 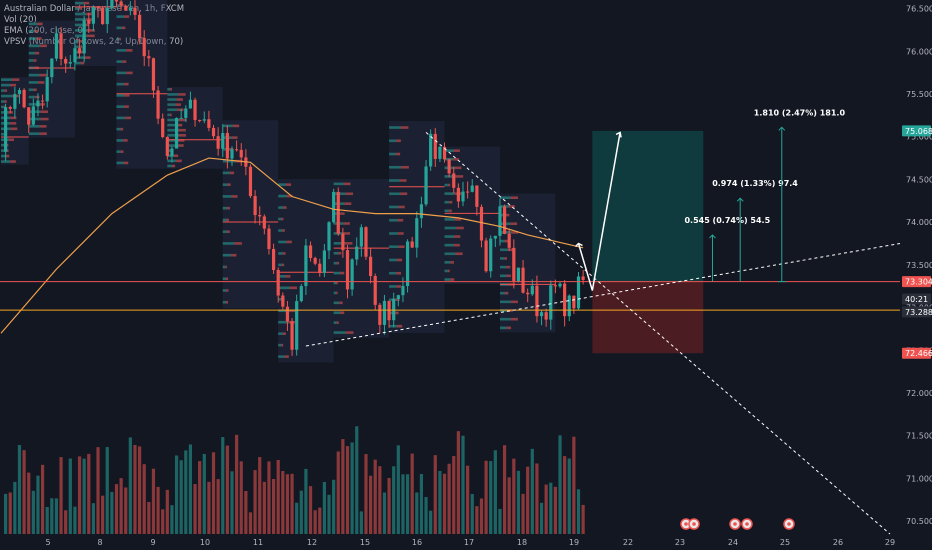 I want to click on target-label: 1.810 (2.47%) 181.0, so click(x=800, y=112).